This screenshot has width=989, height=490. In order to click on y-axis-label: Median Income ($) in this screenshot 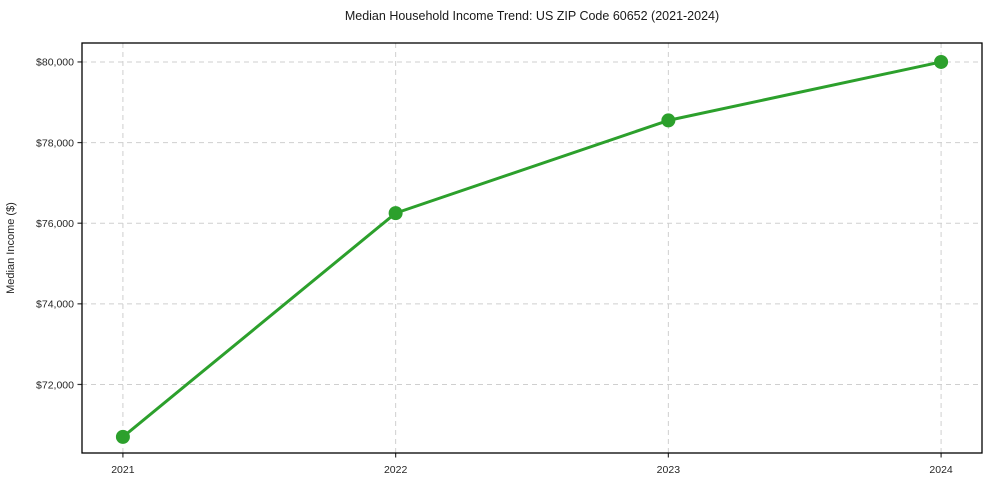, I will do `click(11, 248)`.